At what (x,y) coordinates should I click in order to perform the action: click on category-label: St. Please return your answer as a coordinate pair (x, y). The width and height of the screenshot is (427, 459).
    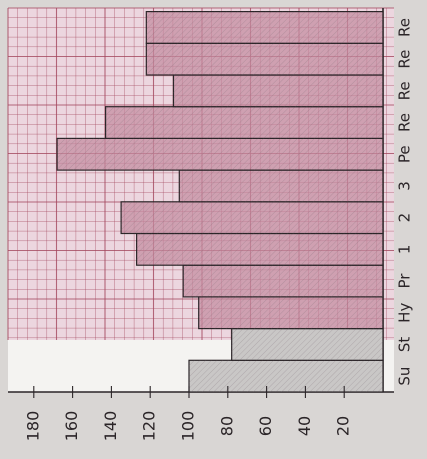
    Looking at the image, I should click on (405, 345).